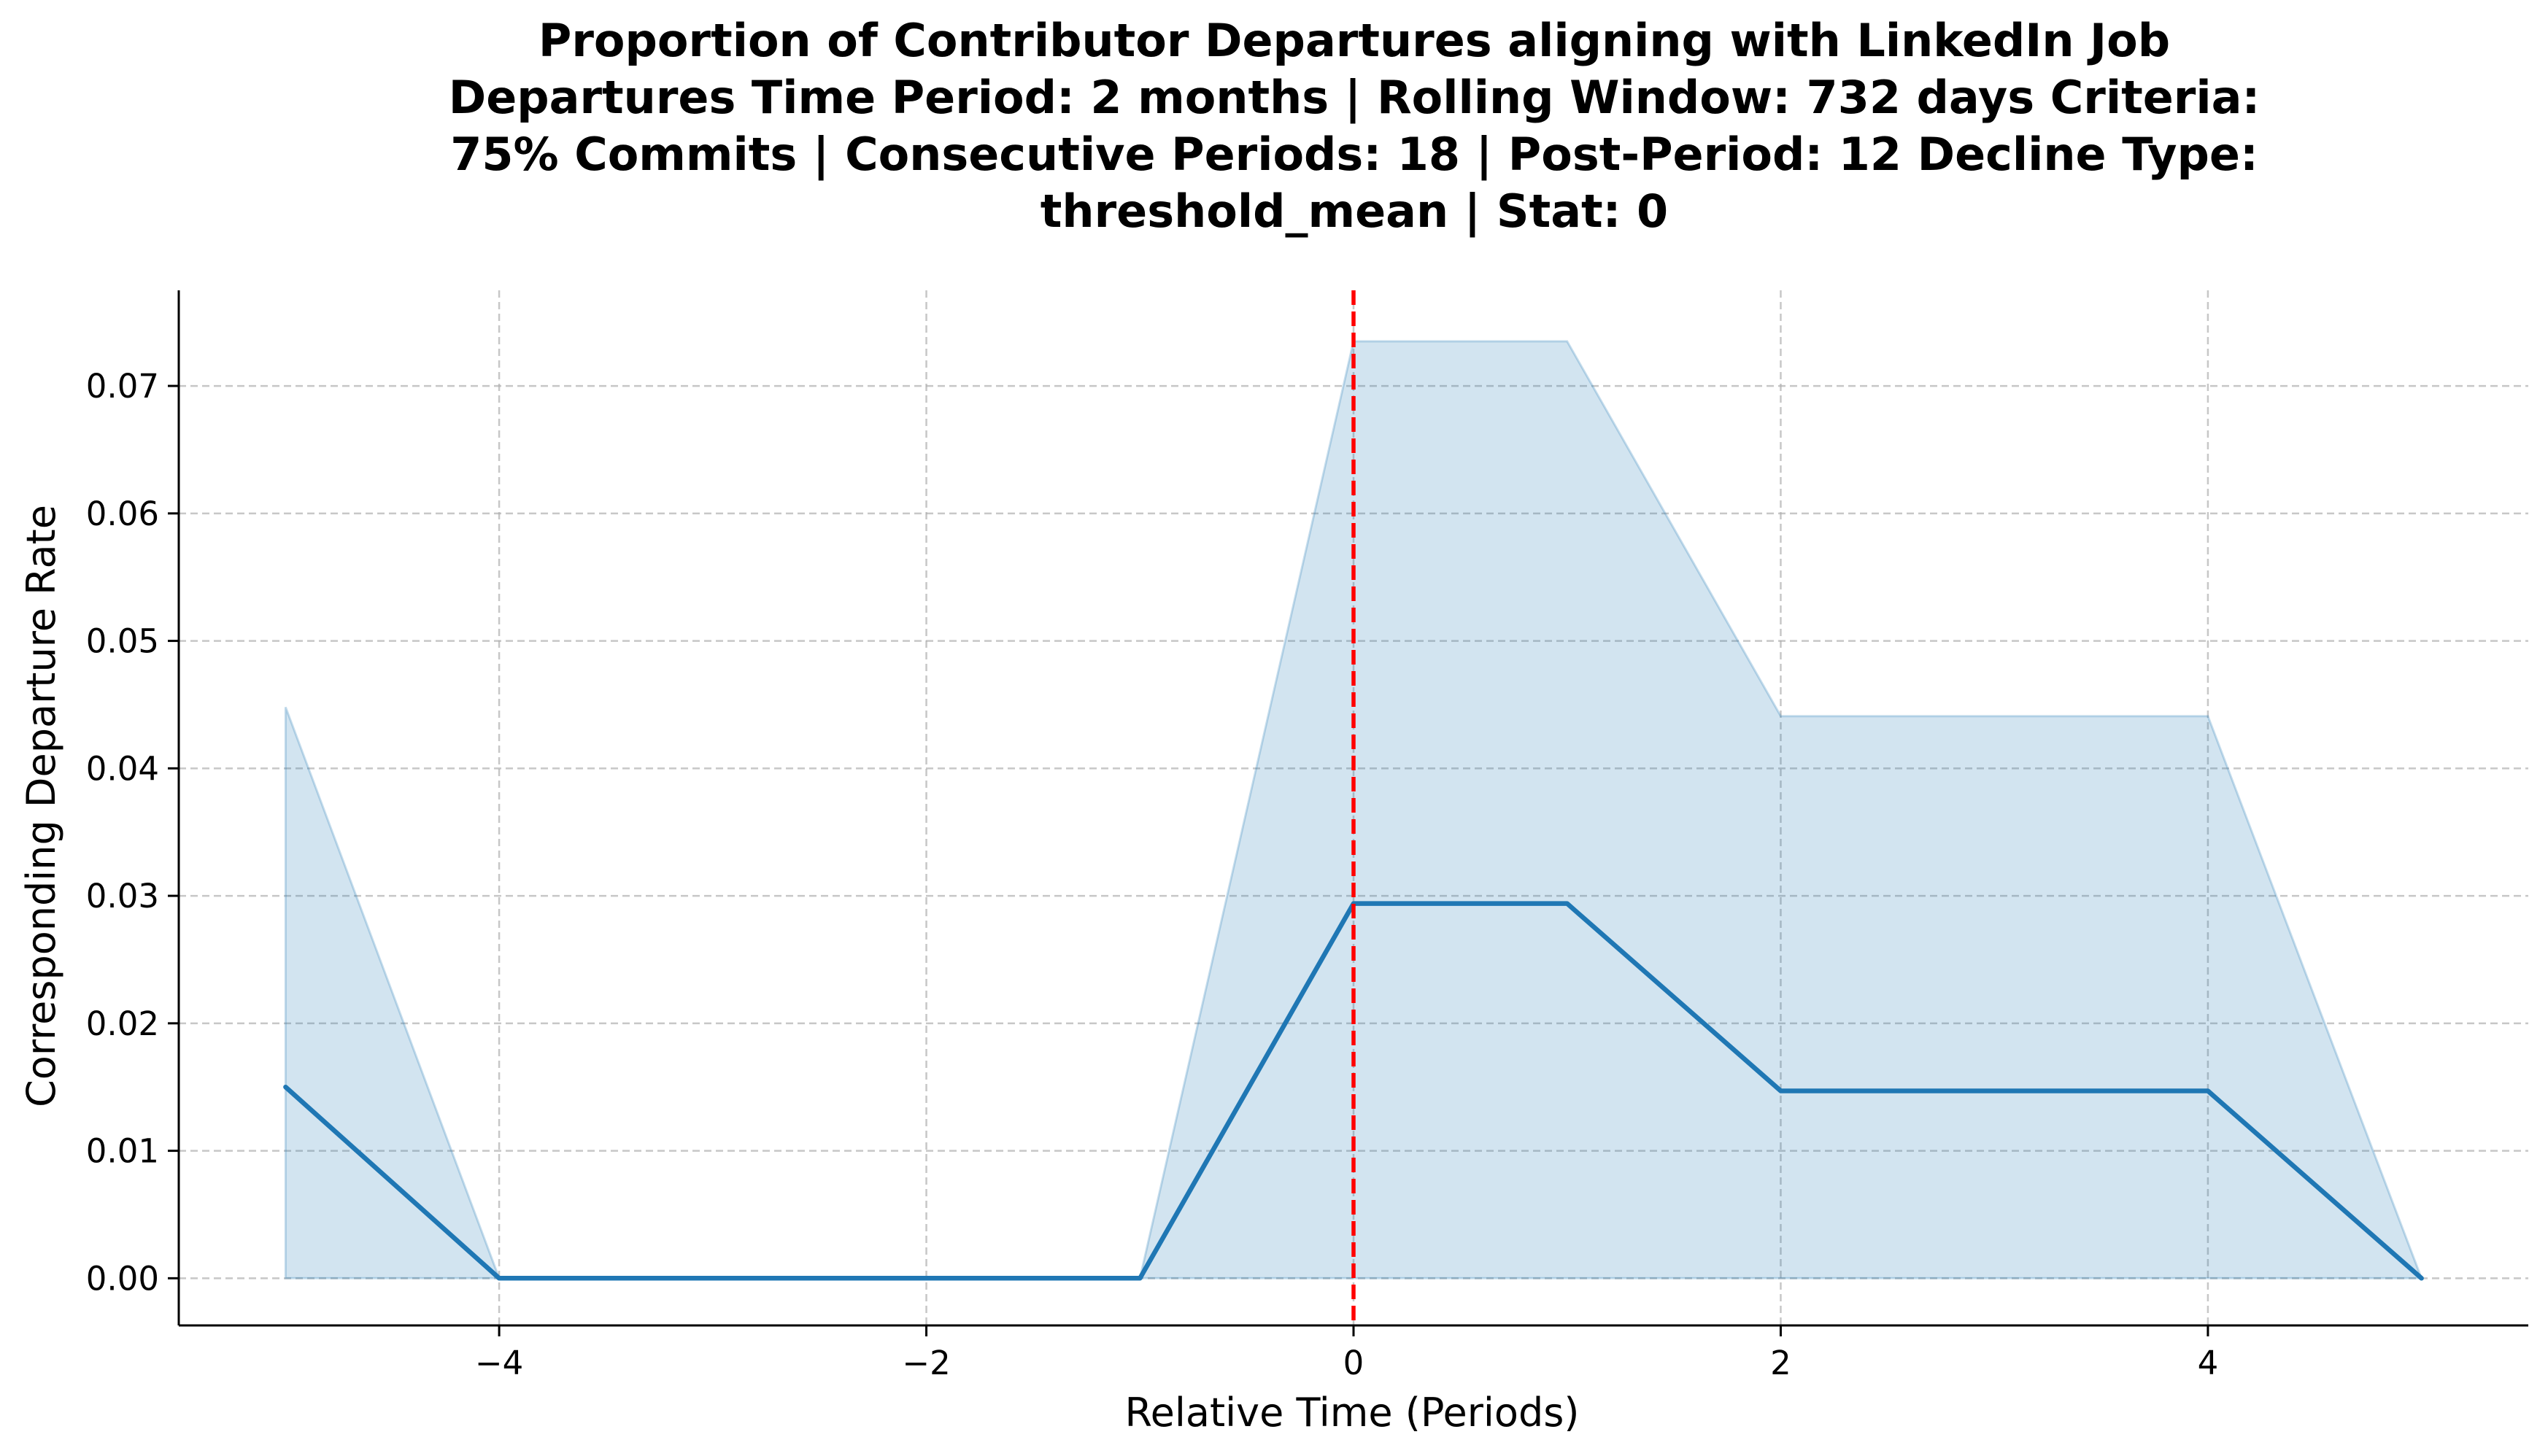  What do you see at coordinates (122, 896) in the screenshot?
I see `y-tick-label: 0.03` at bounding box center [122, 896].